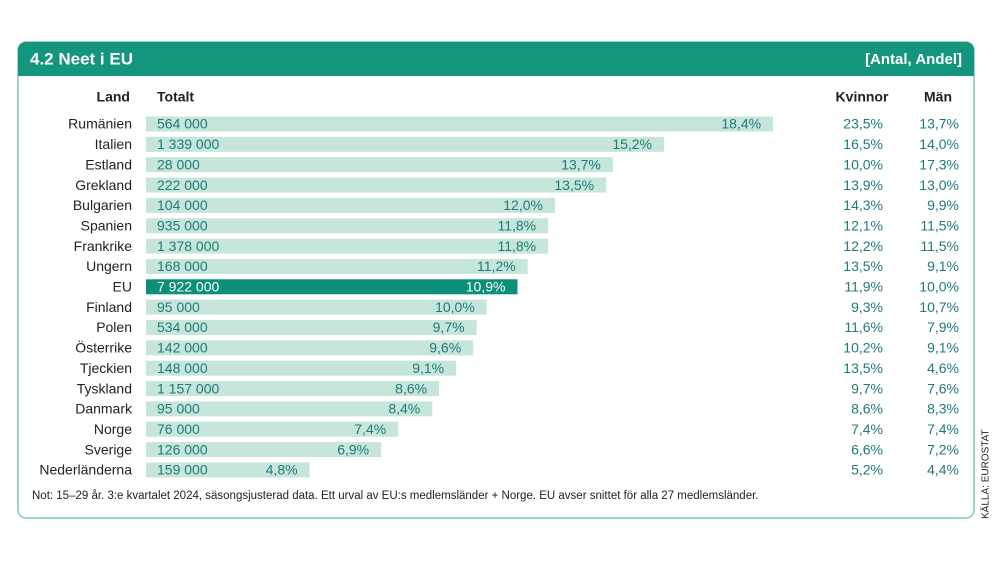 This screenshot has width=1004, height=565. Describe the element at coordinates (102, 205) in the screenshot. I see `category-label: Bulgarien` at that location.